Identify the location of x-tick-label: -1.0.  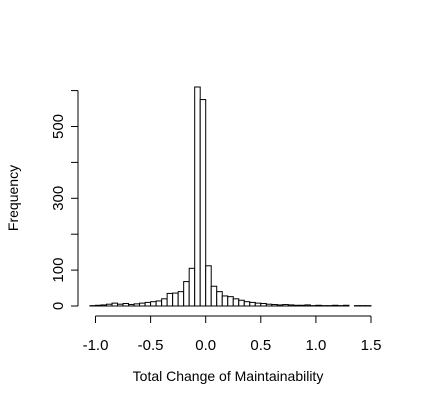
(96, 345).